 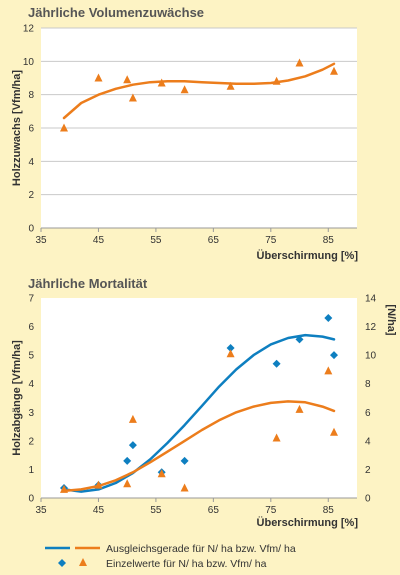 What do you see at coordinates (31, 95) in the screenshot?
I see `chart1-y-tick-label: 8` at bounding box center [31, 95].